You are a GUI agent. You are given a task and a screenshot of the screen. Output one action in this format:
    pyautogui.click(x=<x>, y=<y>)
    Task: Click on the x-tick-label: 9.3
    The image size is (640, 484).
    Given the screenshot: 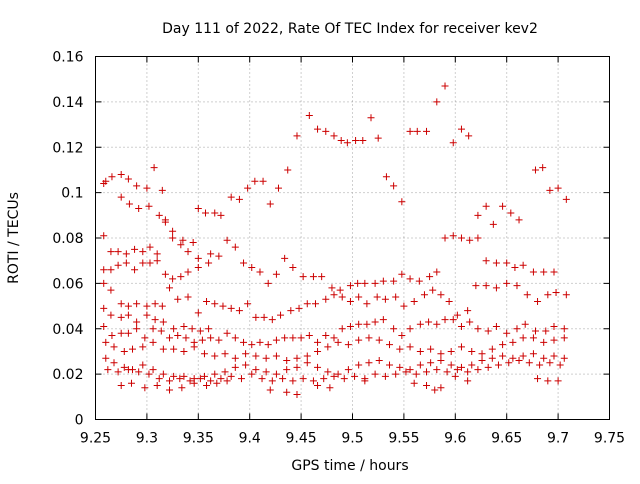 What is the action you would take?
    pyautogui.click(x=147, y=439)
    